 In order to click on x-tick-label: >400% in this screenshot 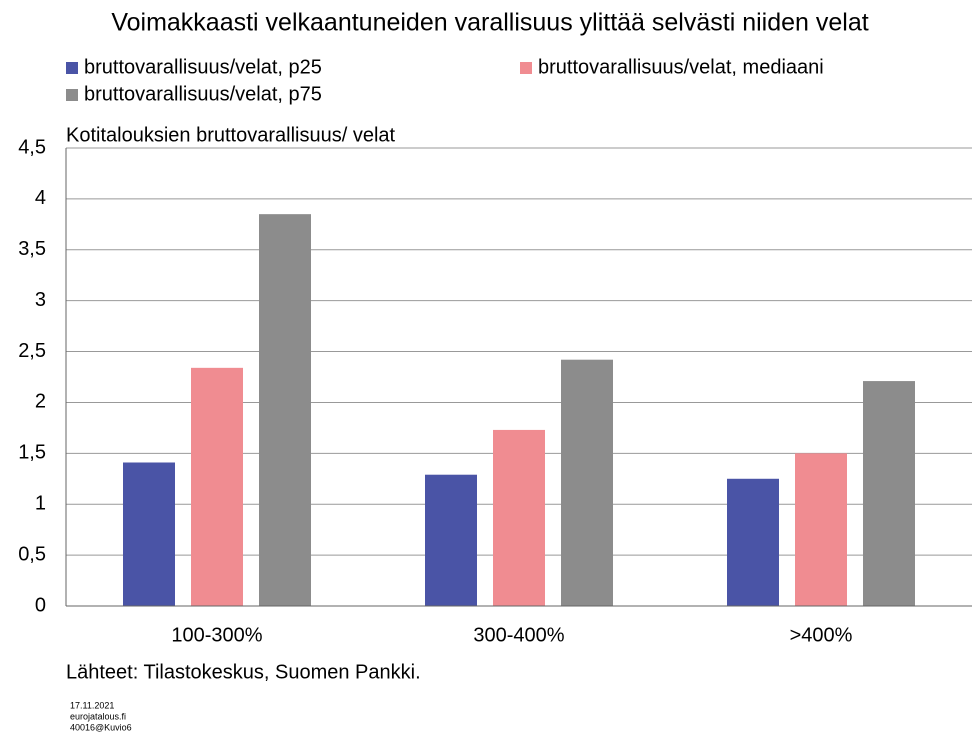, I will do `click(821, 635)`.